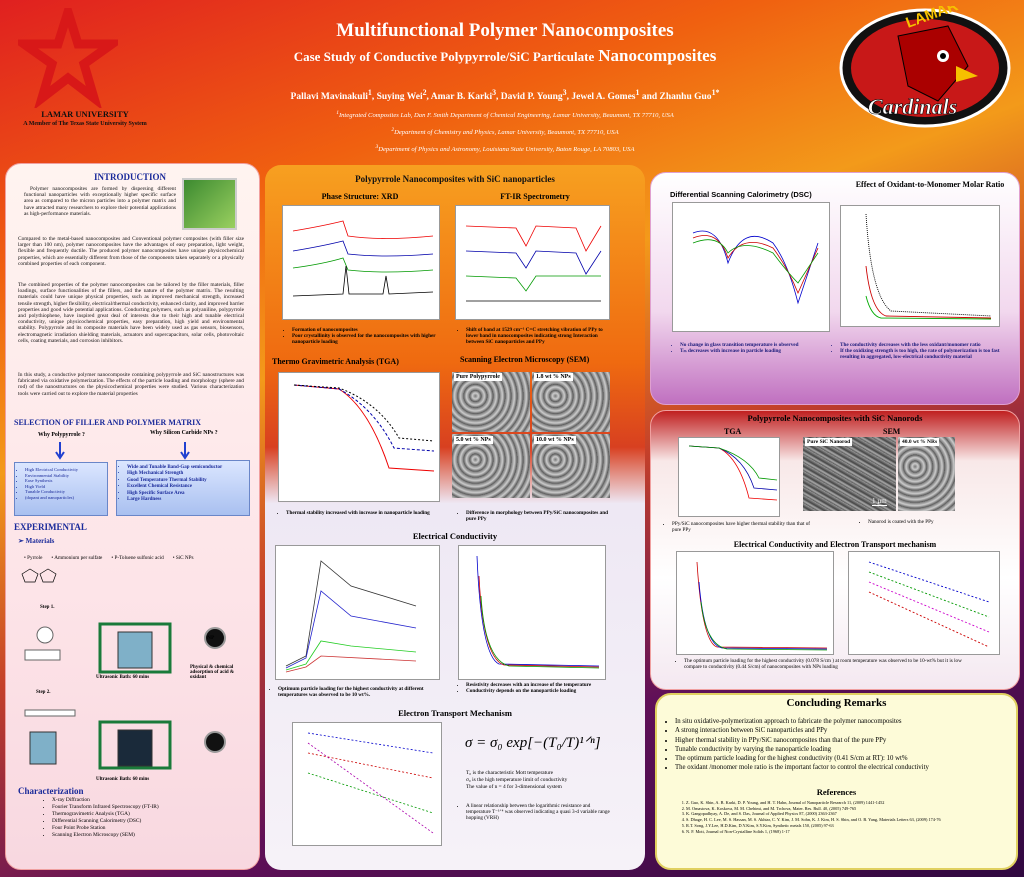 This screenshot has height=877, width=1024. Describe the element at coordinates (129, 177) in the screenshot. I see `intro-heading: INTRODUCTION` at that location.